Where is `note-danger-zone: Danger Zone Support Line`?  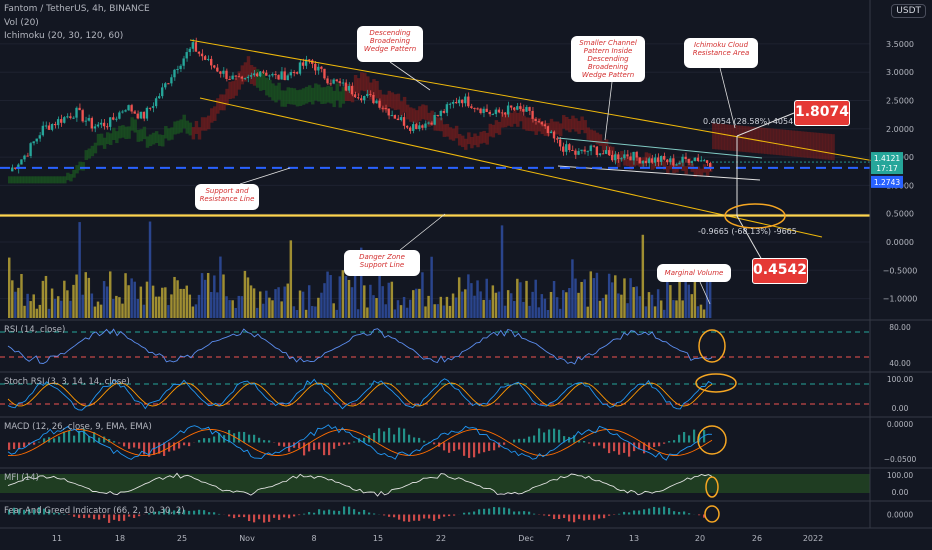 note-danger-zone: Danger Zone Support Line is located at coordinates (382, 263).